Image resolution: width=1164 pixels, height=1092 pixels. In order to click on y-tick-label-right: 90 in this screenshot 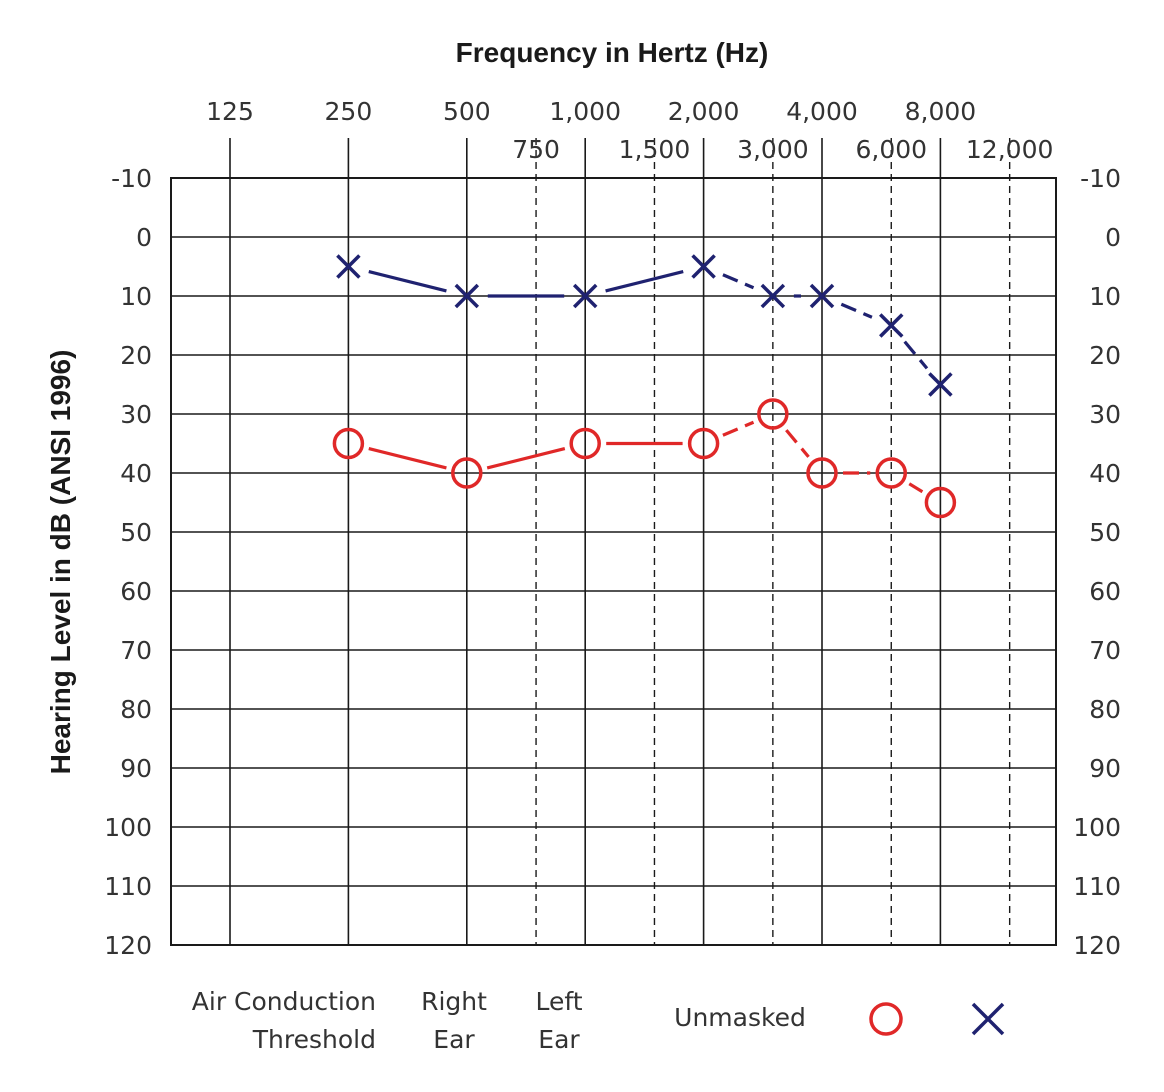, I will do `click(1105, 768)`.